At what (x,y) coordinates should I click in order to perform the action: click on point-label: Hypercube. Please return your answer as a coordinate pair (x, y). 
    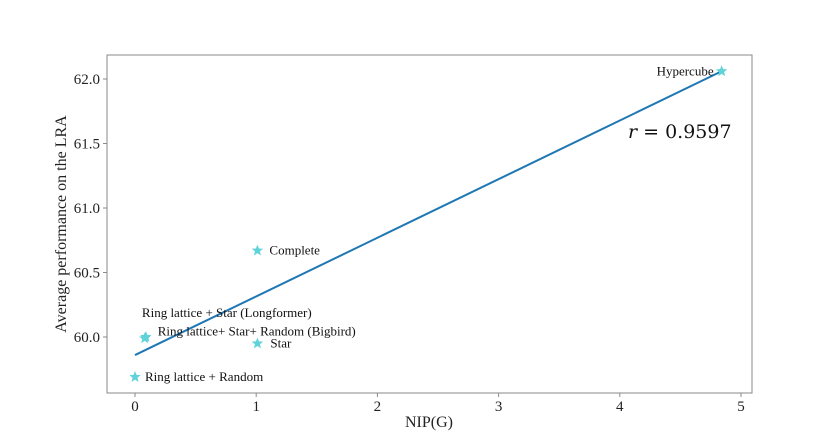
    Looking at the image, I should click on (685, 70).